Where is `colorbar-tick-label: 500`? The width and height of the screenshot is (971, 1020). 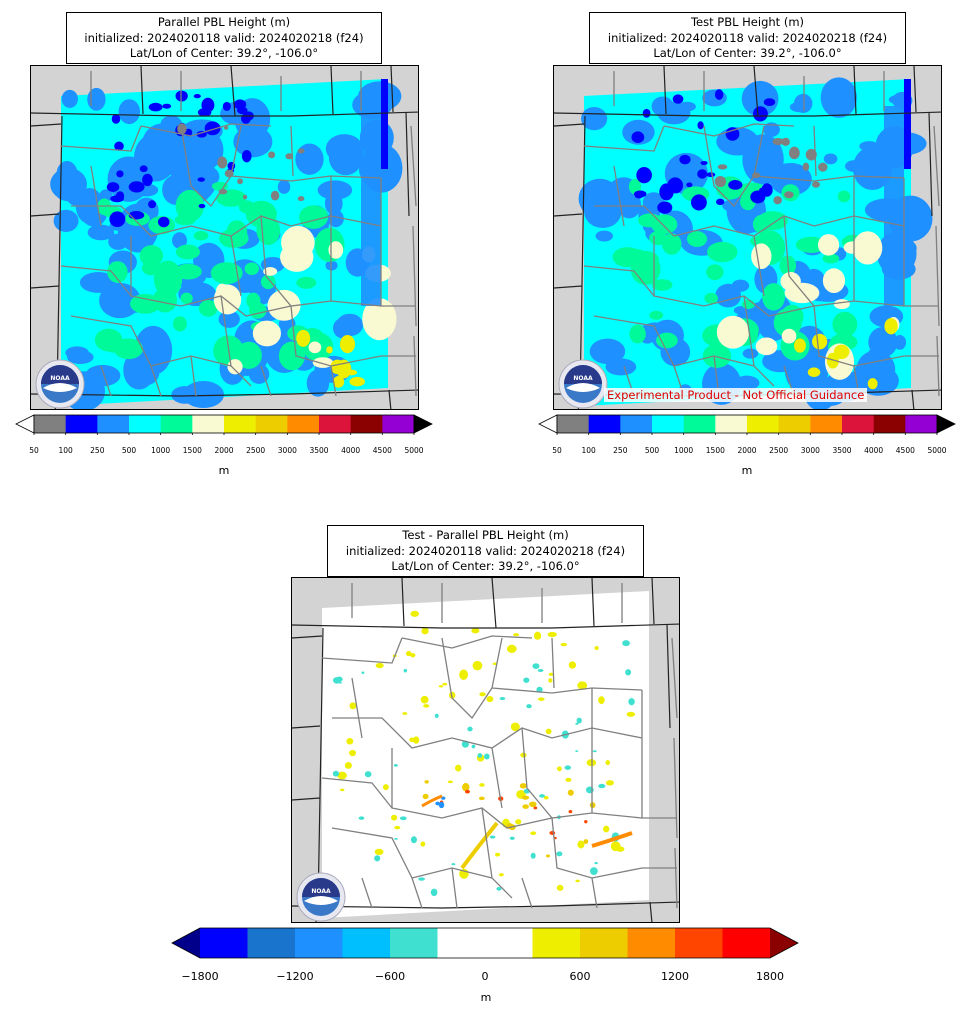 colorbar-tick-label: 500 is located at coordinates (652, 450).